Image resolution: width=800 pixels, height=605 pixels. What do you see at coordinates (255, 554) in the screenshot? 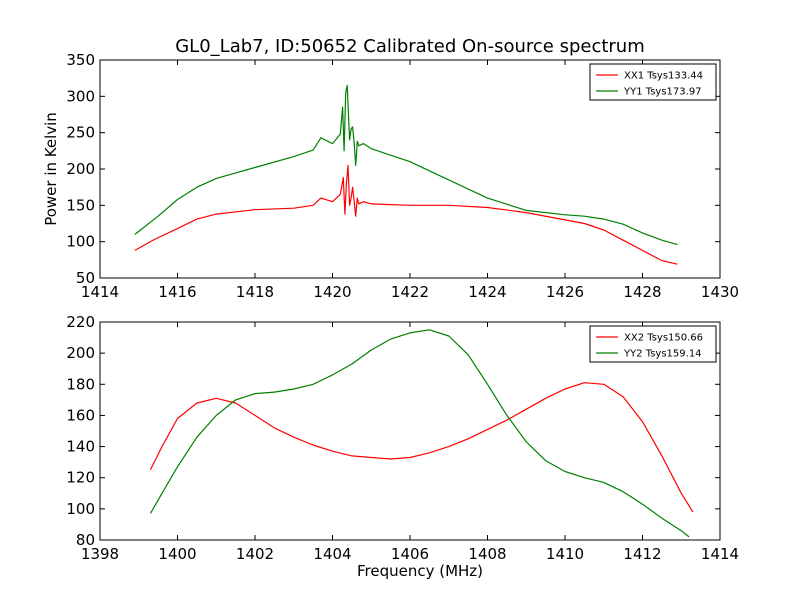
I see `x-tick-label: 1402` at bounding box center [255, 554].